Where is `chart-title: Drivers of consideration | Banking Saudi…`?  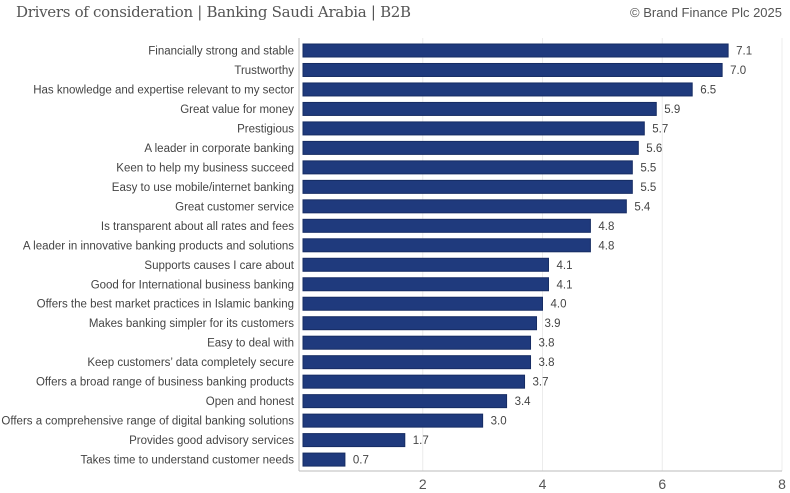
chart-title: Drivers of consideration | Banking Saudi… is located at coordinates (213, 12).